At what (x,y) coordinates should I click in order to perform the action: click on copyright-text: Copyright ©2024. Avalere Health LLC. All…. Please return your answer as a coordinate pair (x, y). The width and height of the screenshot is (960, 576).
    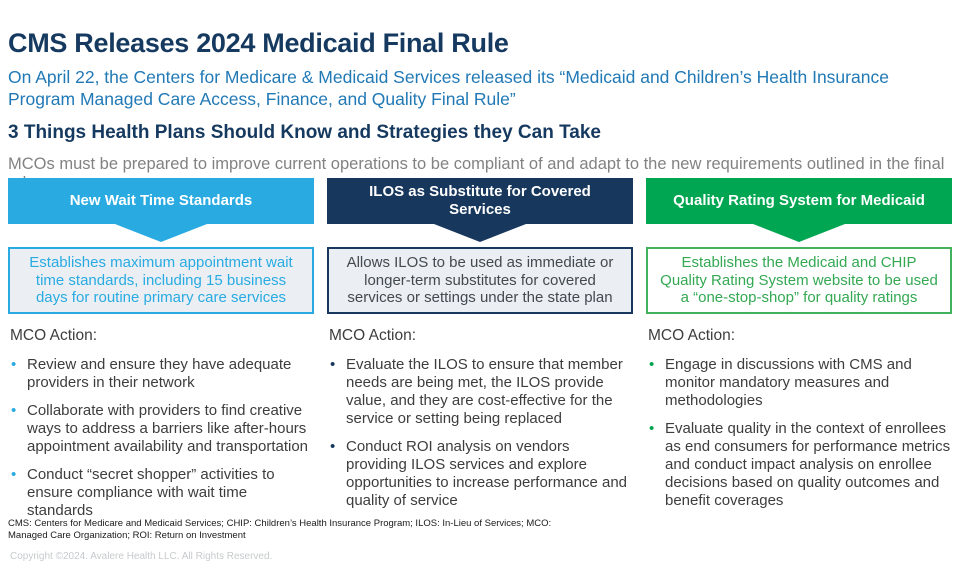
    Looking at the image, I should click on (141, 556).